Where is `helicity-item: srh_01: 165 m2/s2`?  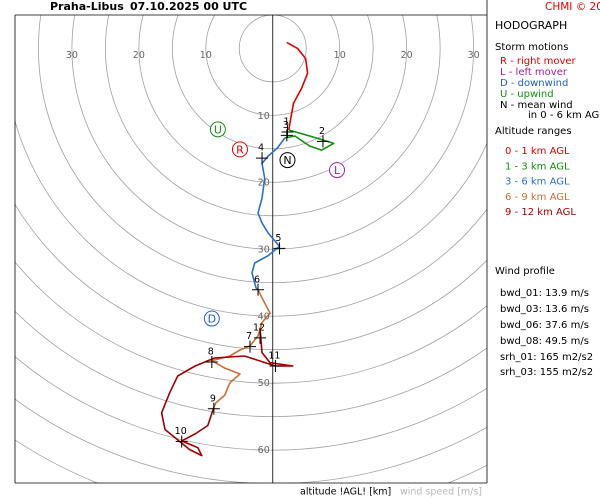
helicity-item: srh_01: 165 m2/s2 is located at coordinates (546, 357).